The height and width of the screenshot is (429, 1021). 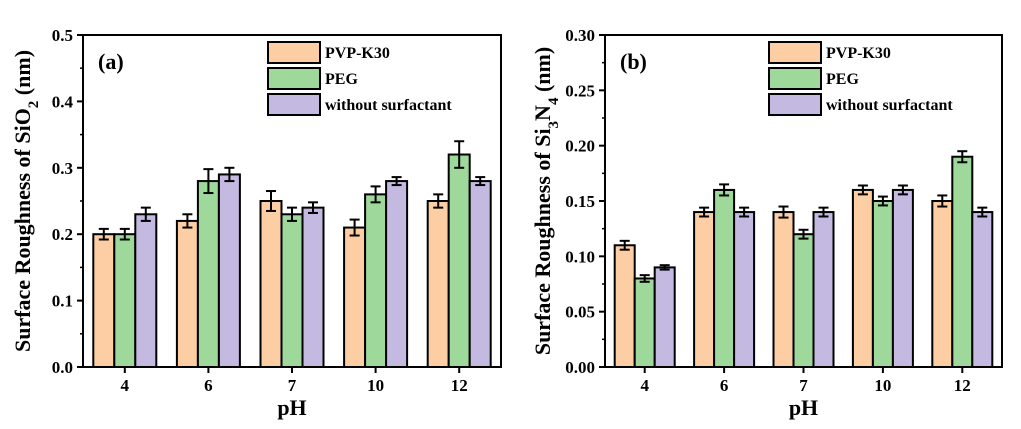 What do you see at coordinates (580, 256) in the screenshot?
I see `y-tick-label: 0.10` at bounding box center [580, 256].